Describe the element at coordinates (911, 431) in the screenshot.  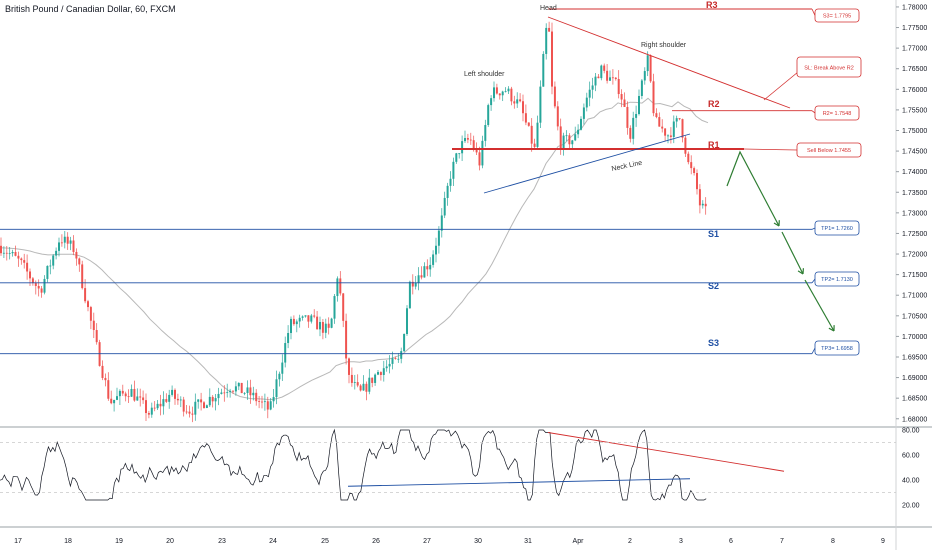
I see `oscillator-tick-label: 80.00` at that location.